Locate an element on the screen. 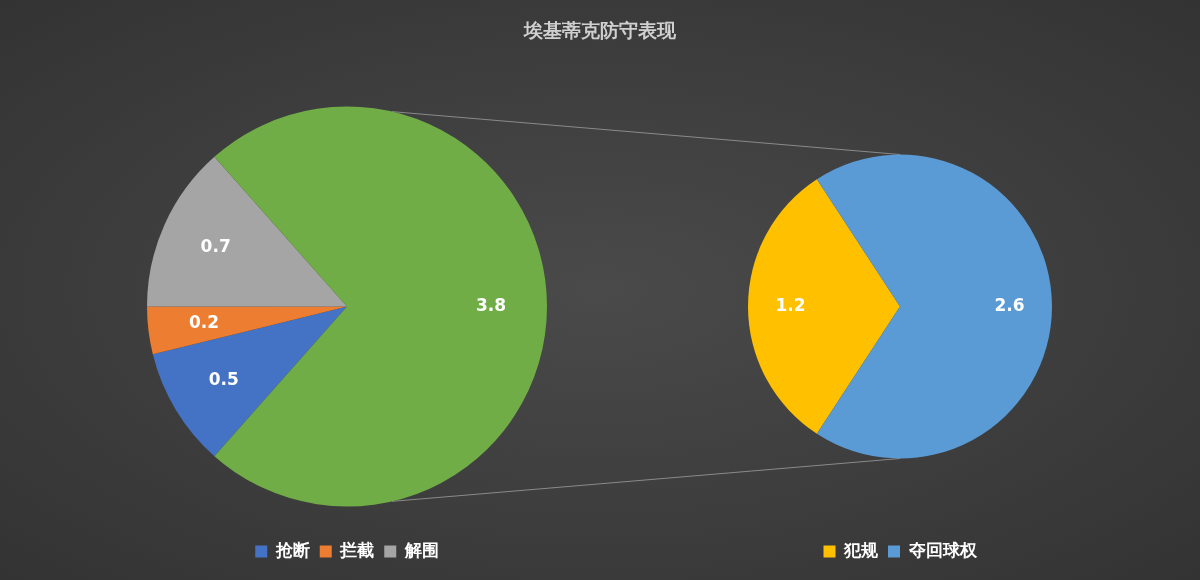 The width and height of the screenshot is (1200, 580). data-label: 3.8 is located at coordinates (491, 304).